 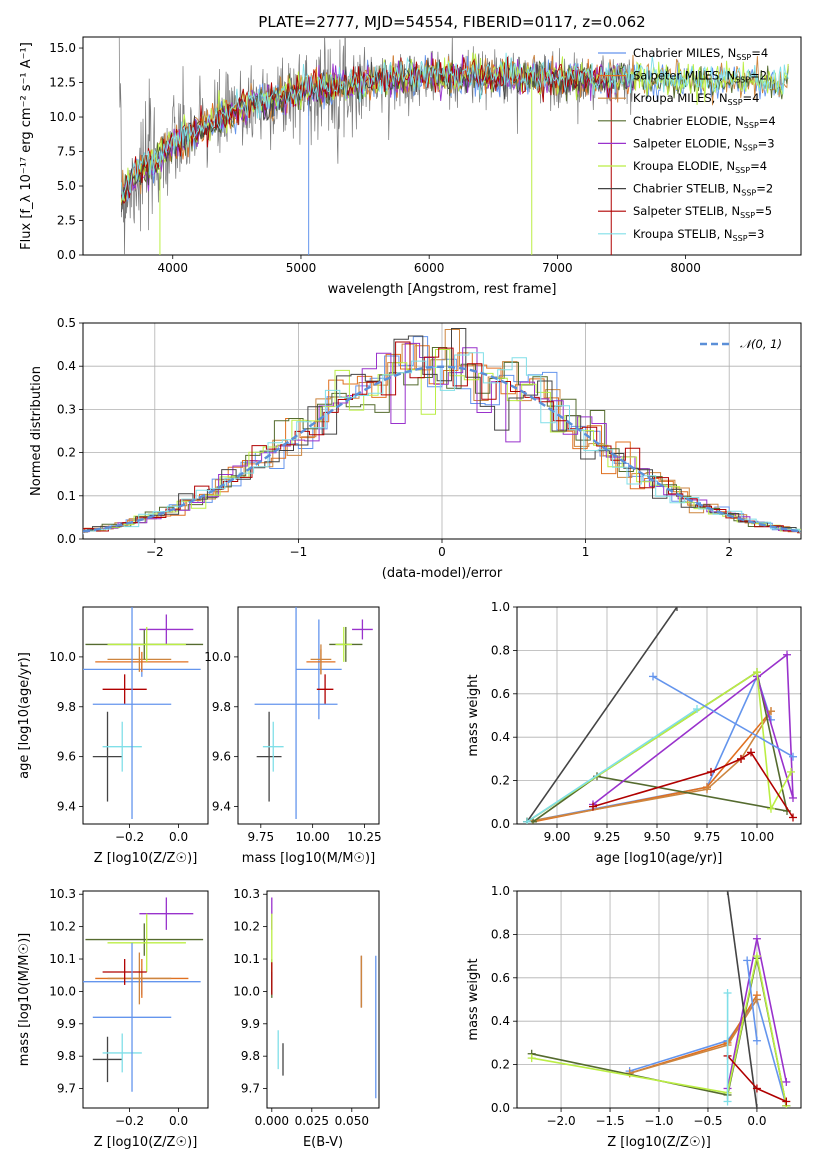 I want to click on x-tick-label: 7000, so click(x=557, y=268).